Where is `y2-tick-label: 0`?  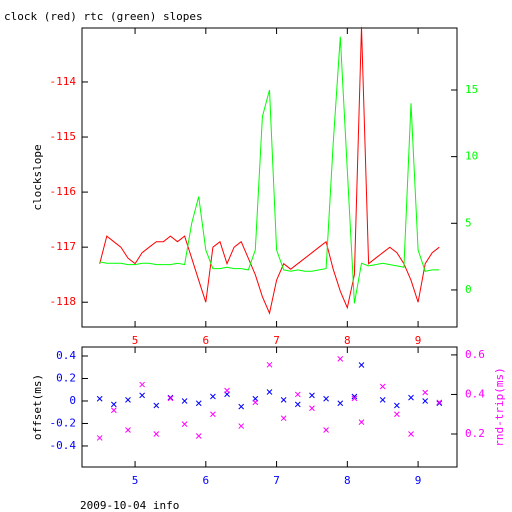 y2-tick-label: 0 is located at coordinates (468, 289).